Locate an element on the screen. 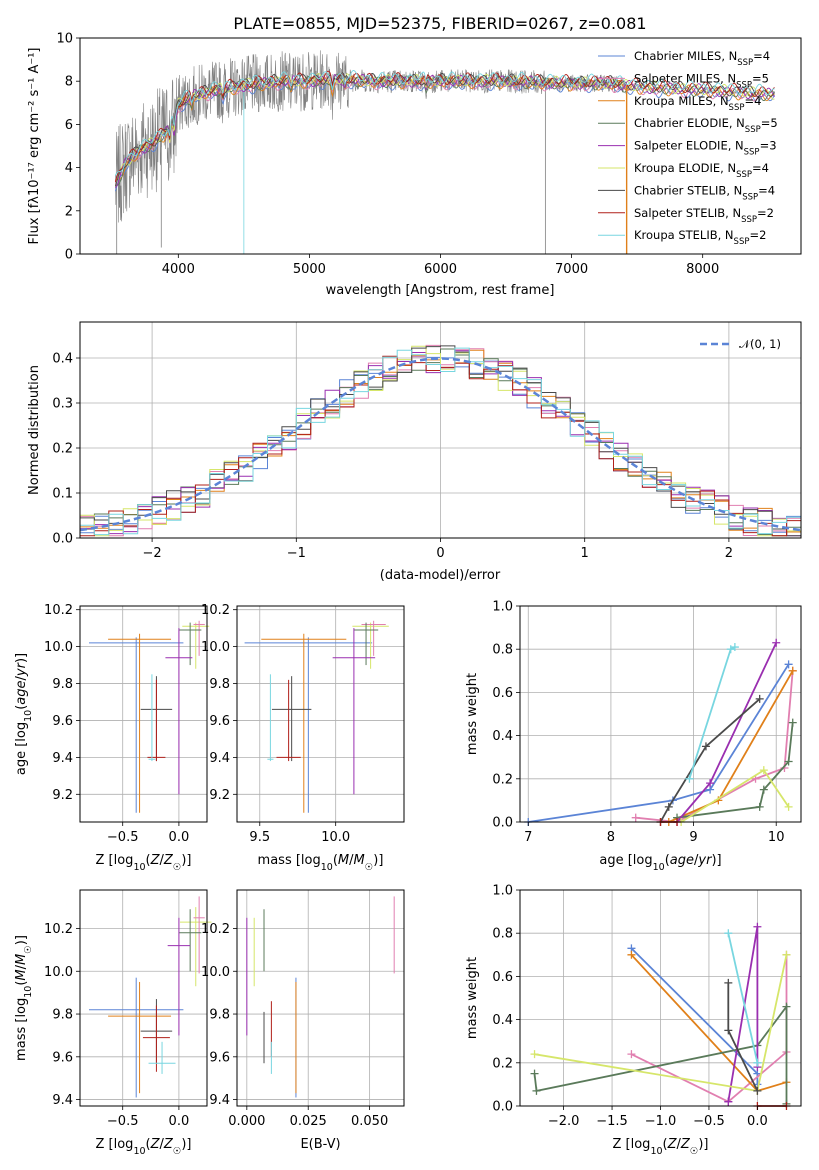  y-tick-label: 9.8 is located at coordinates (62, 1015).